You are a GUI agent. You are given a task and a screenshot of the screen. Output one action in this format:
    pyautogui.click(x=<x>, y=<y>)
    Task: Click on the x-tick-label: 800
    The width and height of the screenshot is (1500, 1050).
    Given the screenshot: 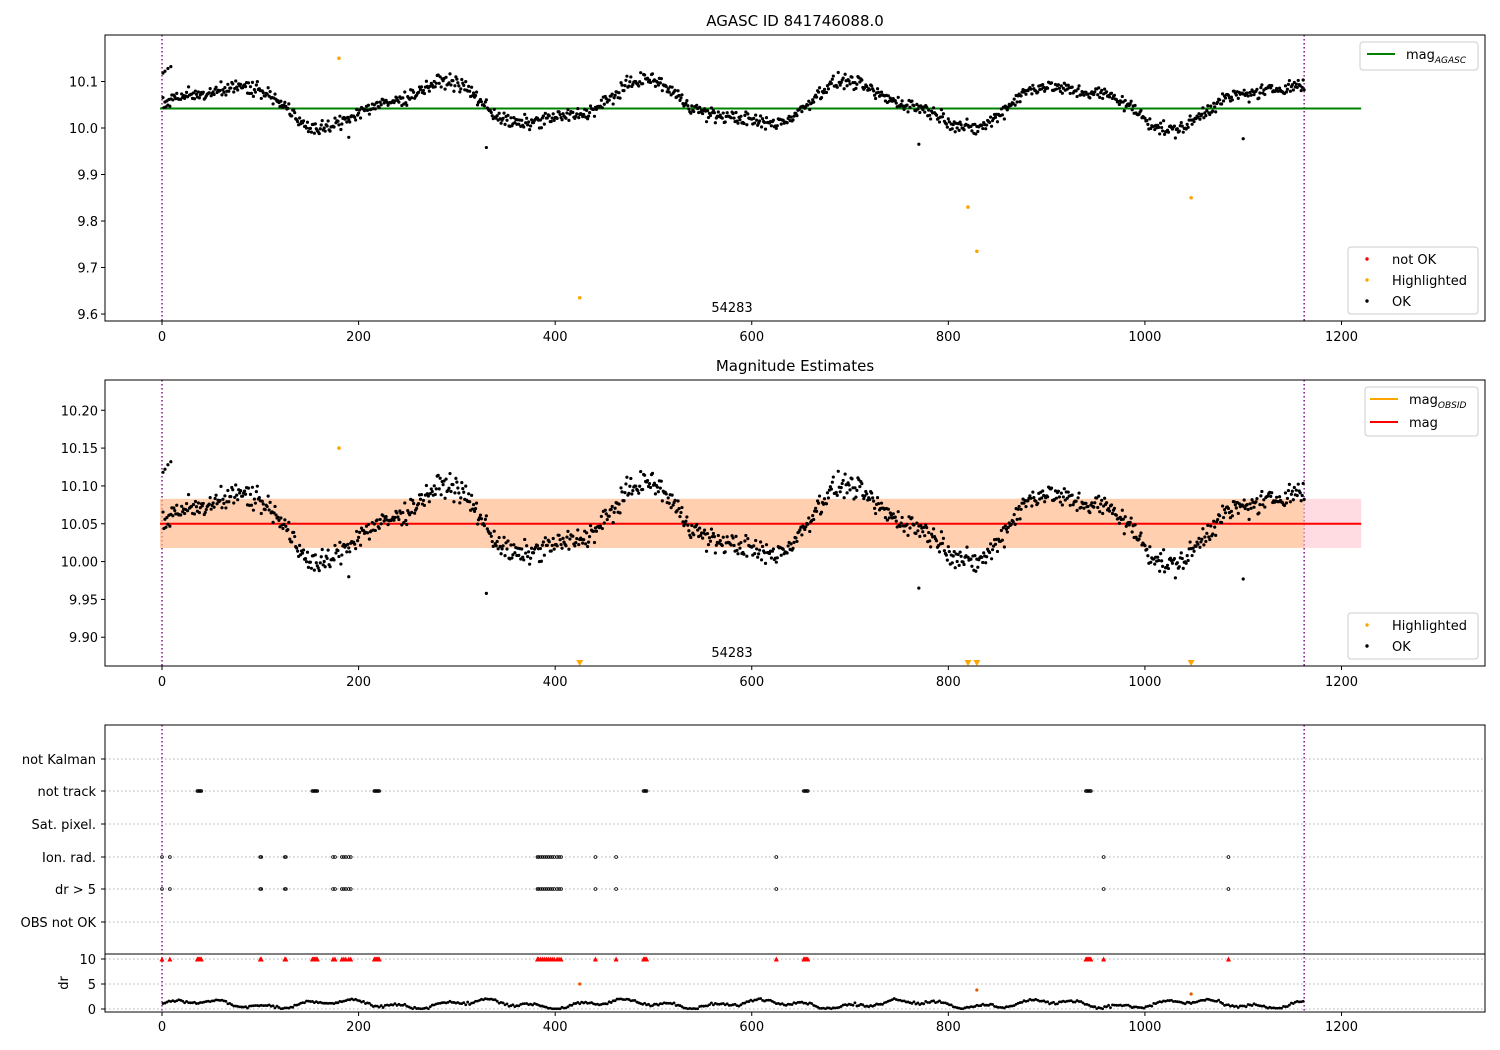 What is the action you would take?
    pyautogui.click(x=948, y=1027)
    